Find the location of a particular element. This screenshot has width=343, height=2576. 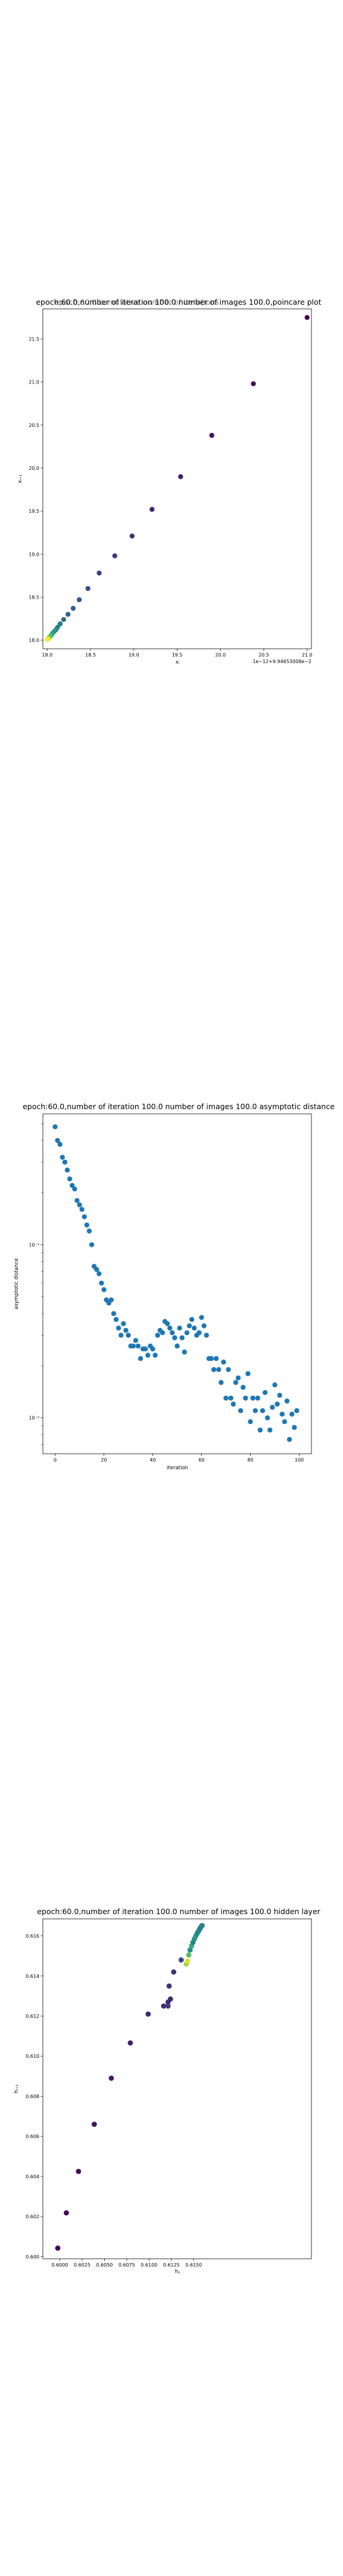

y-tick-label: 21.5 is located at coordinates (34, 339).